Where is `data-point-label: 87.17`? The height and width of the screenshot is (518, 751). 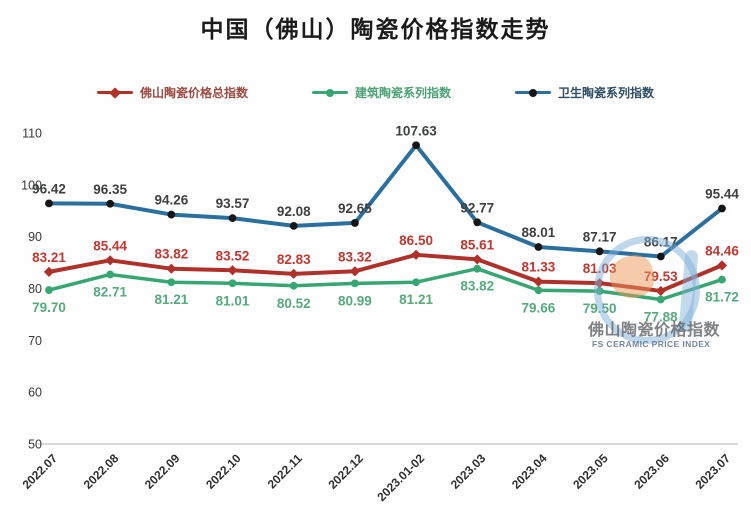 data-point-label: 87.17 is located at coordinates (600, 236).